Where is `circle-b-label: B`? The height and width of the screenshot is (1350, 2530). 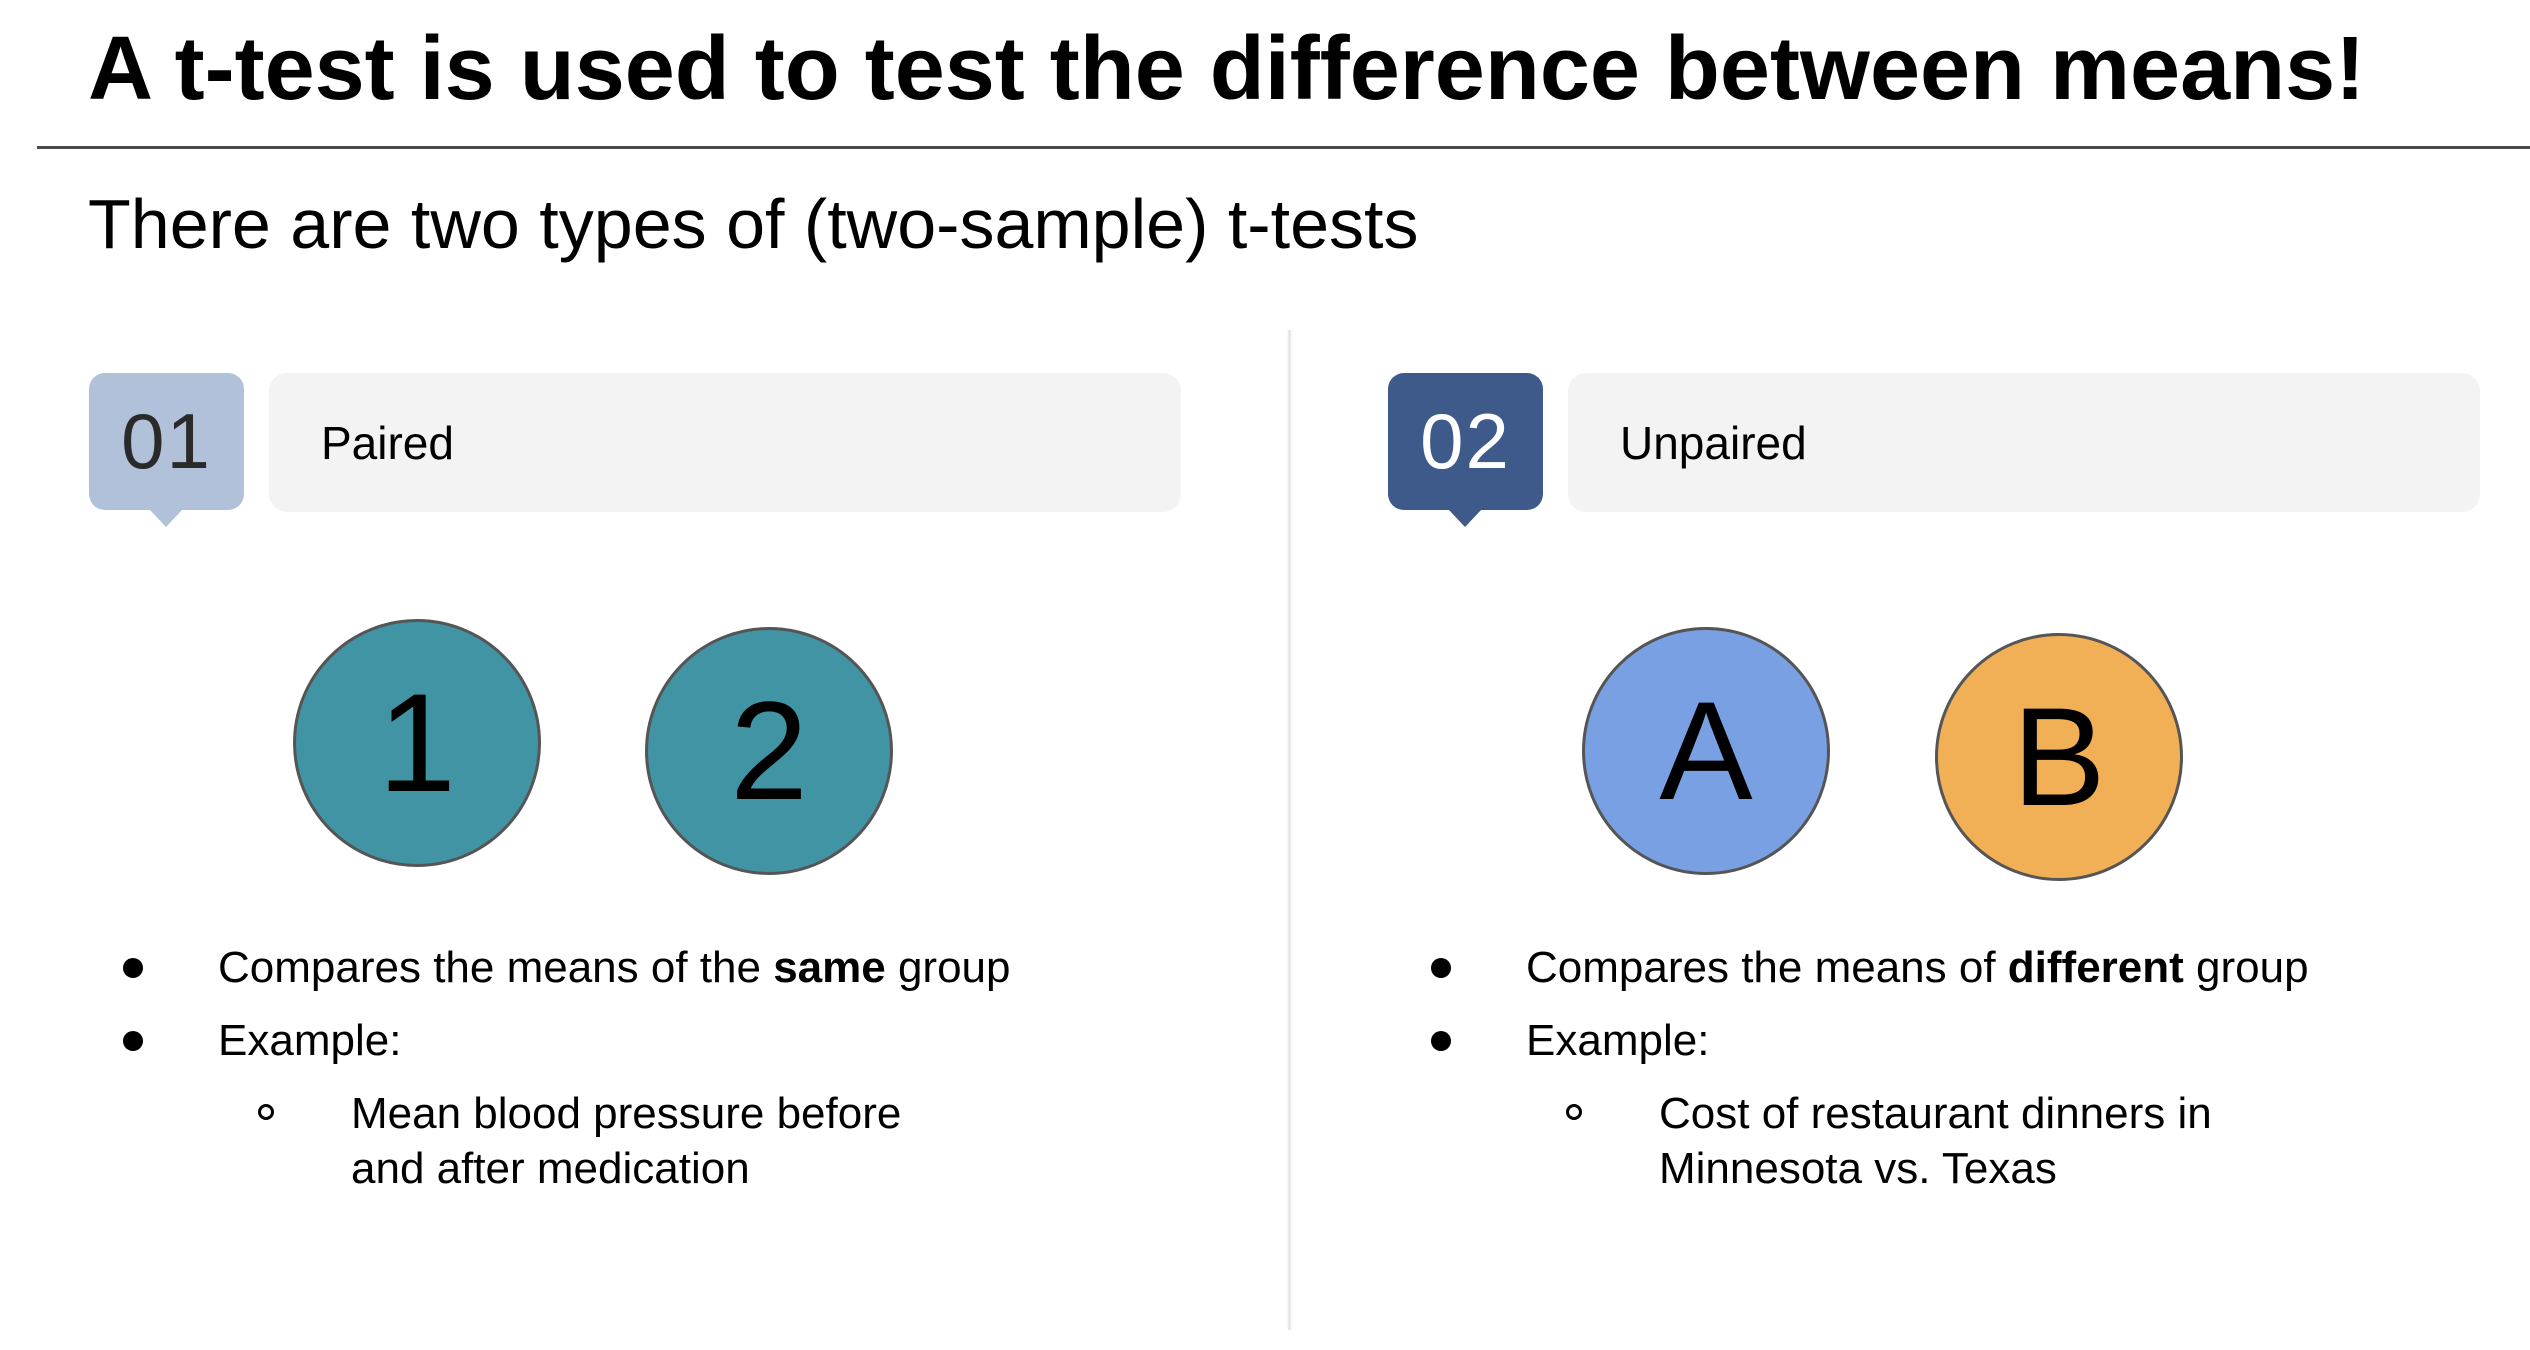
circle-b-label: B is located at coordinates (2059, 756).